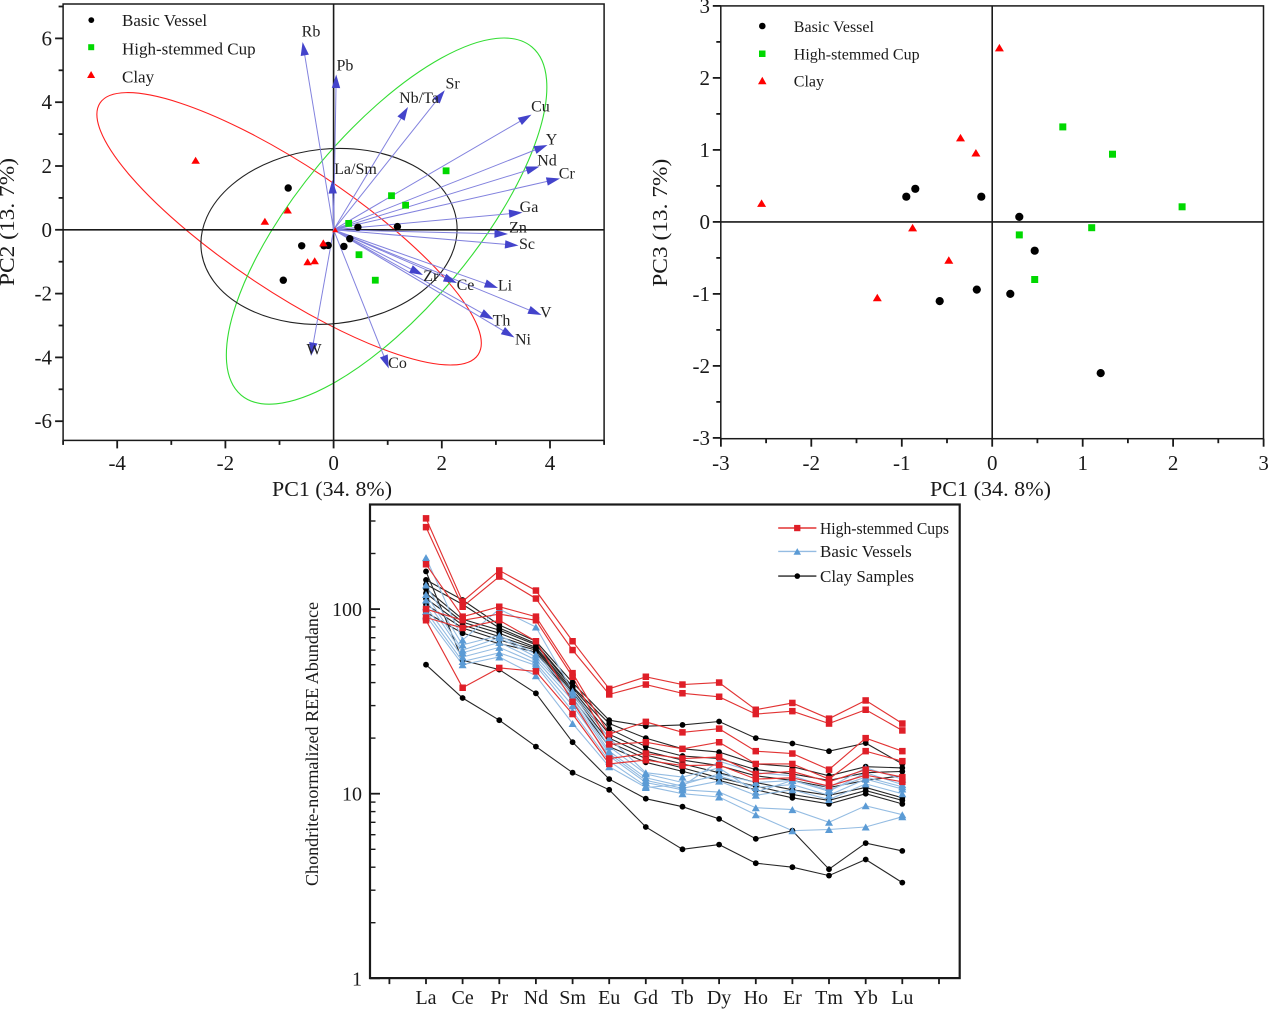 Image resolution: width=1269 pixels, height=1016 pixels. I want to click on svg-text: Nb/Ta, so click(419, 98).